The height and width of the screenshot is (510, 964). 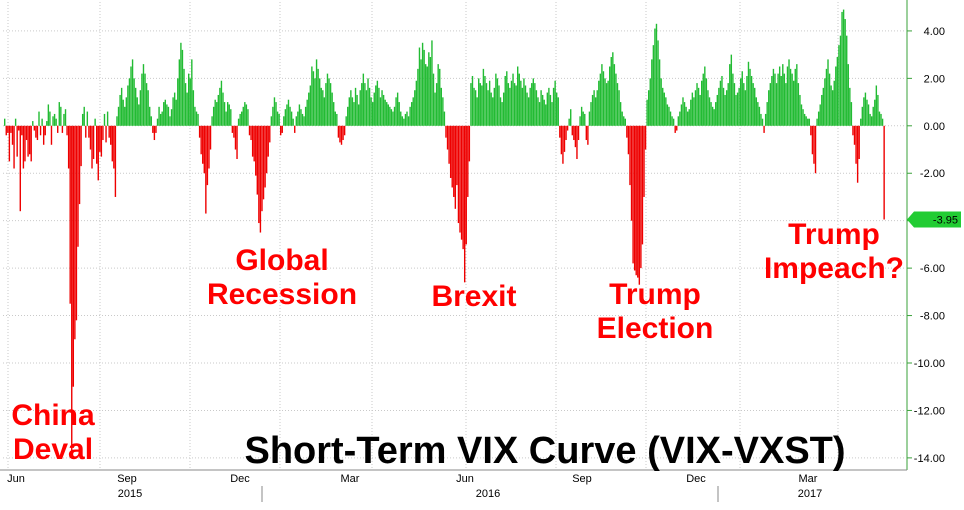 What do you see at coordinates (582, 479) in the screenshot?
I see `x-month-label: Sep` at bounding box center [582, 479].